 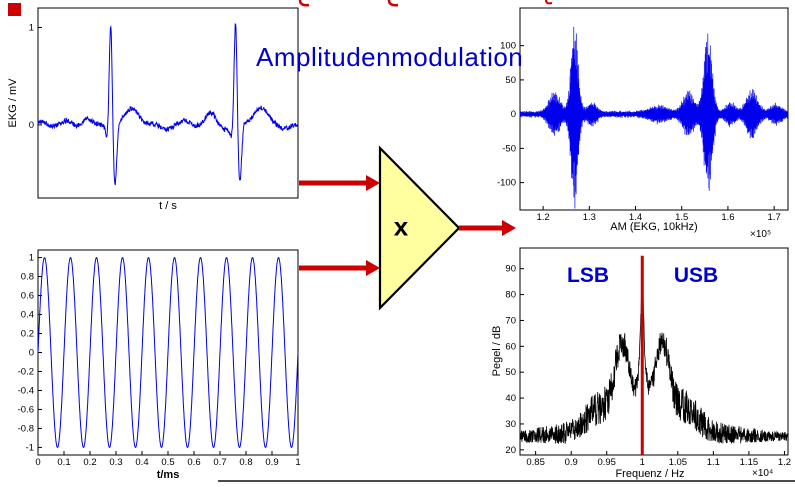 I want to click on svg-text: 0.3, so click(x=115, y=462).